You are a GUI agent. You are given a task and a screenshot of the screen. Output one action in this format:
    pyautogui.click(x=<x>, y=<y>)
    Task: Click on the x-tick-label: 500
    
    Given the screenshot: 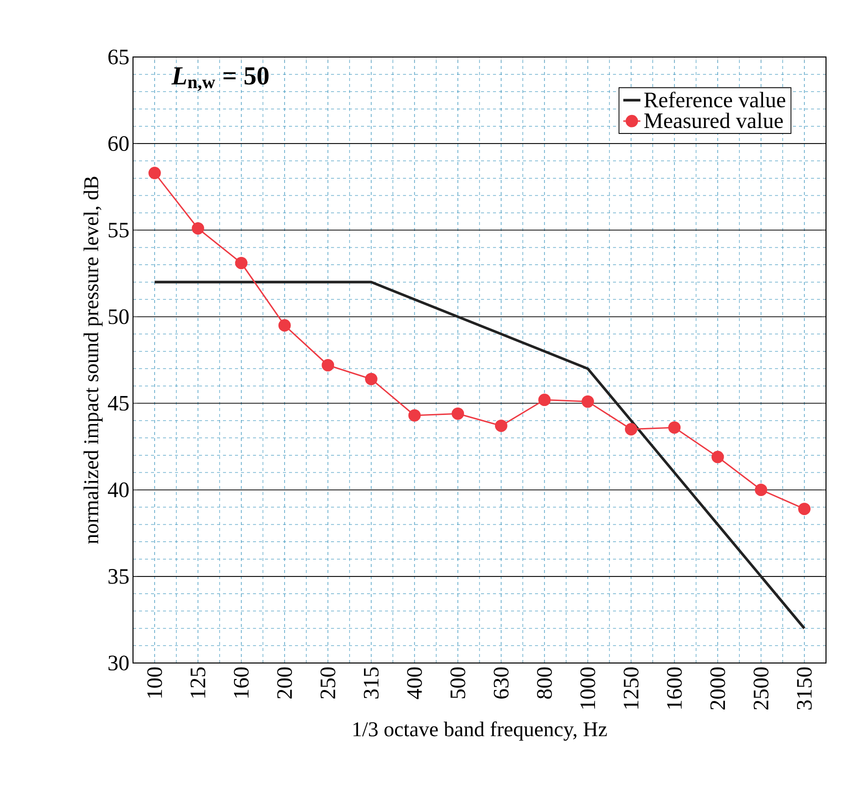 What is the action you would take?
    pyautogui.click(x=458, y=682)
    